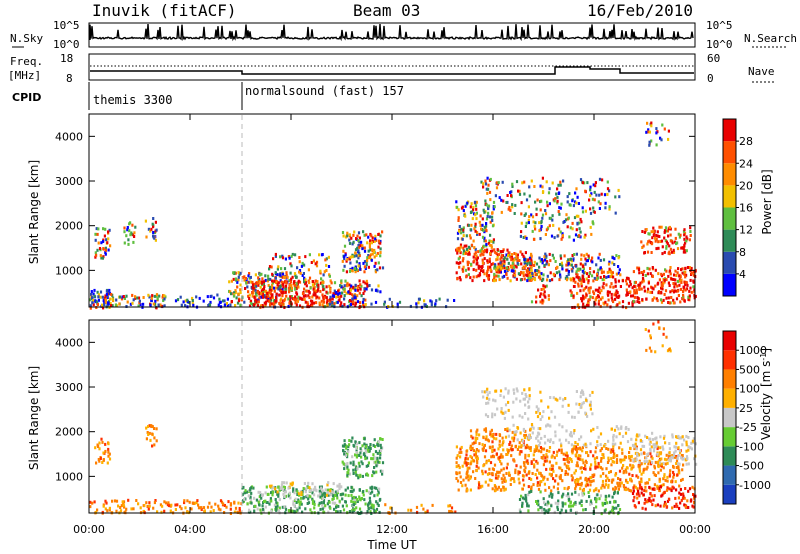 The image size is (800, 554). I want to click on power-colorbar: 4 8 12 16 20 24 28, so click(737, 207).